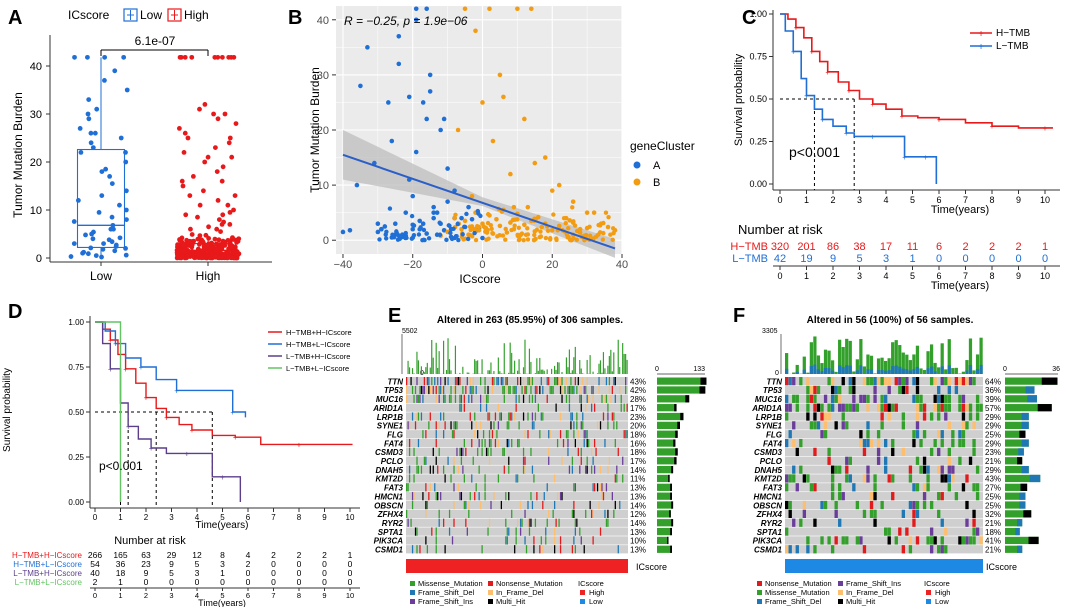  What do you see at coordinates (146, 573) in the screenshot?
I see `d-risk-value: 9` at bounding box center [146, 573].